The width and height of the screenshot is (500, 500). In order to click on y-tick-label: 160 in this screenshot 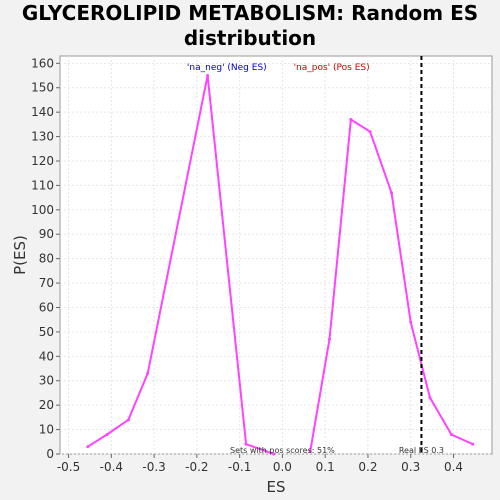, I will do `click(42, 63)`.